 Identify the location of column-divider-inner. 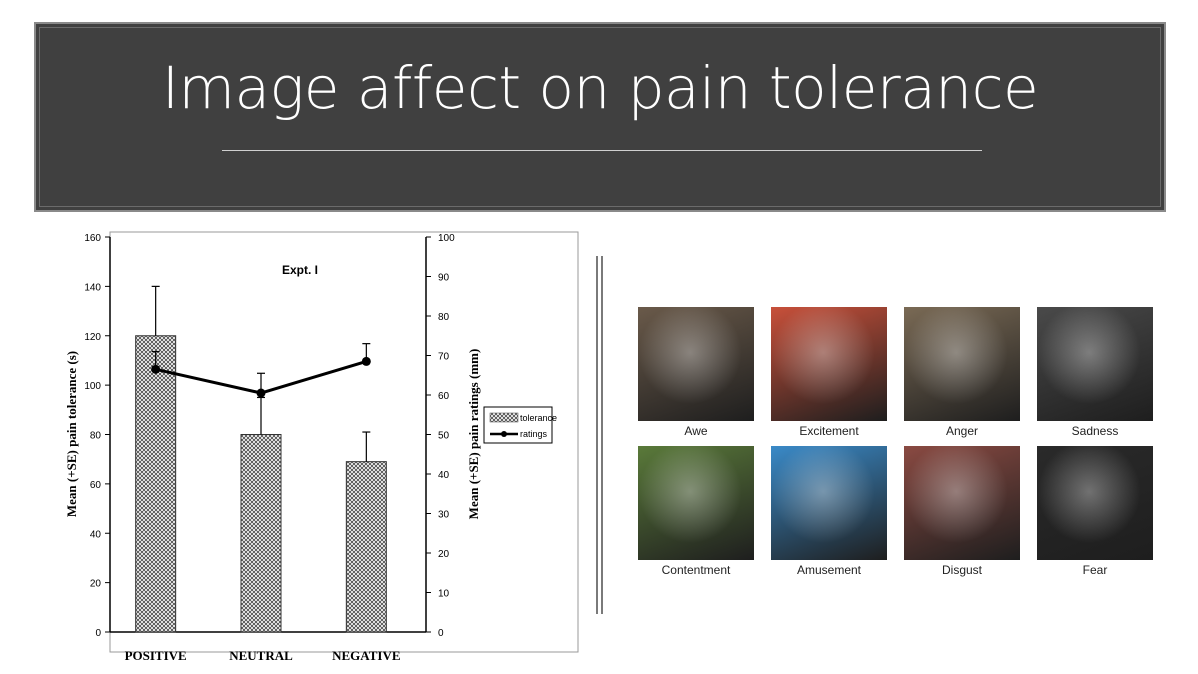
(602, 435).